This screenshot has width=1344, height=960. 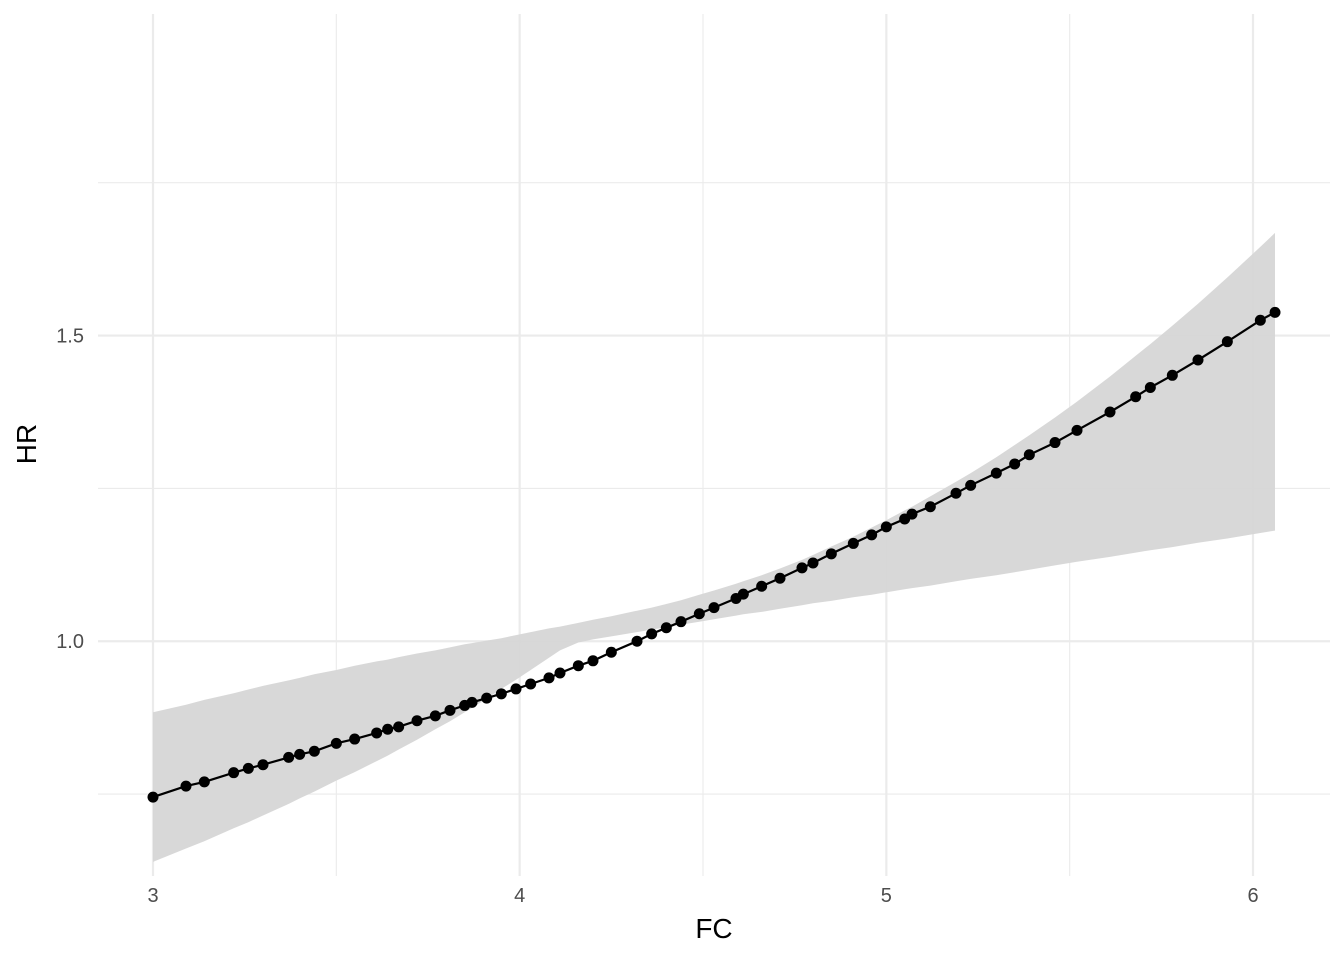 What do you see at coordinates (70, 642) in the screenshot?
I see `y-tick-label-0: 1.0` at bounding box center [70, 642].